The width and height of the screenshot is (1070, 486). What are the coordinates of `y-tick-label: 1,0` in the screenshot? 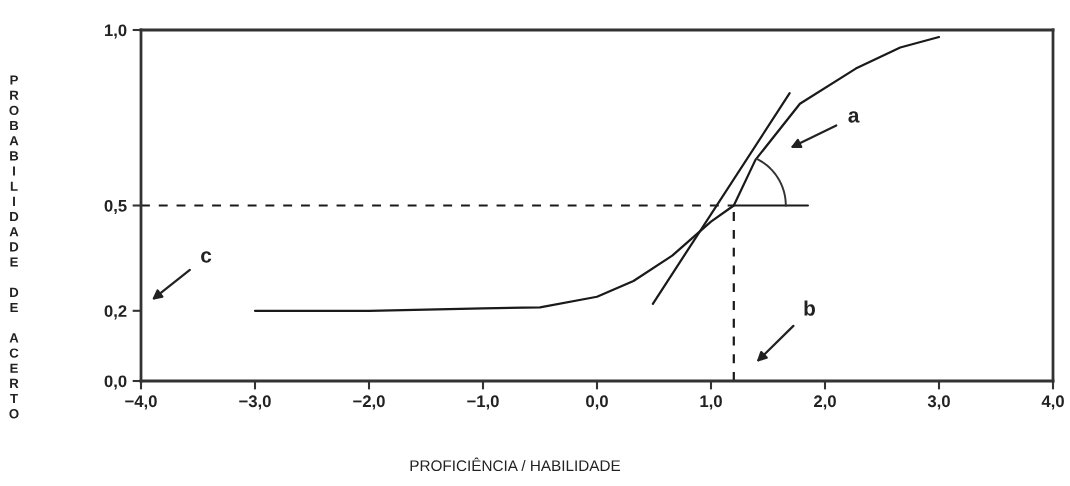 It's located at (115, 31).